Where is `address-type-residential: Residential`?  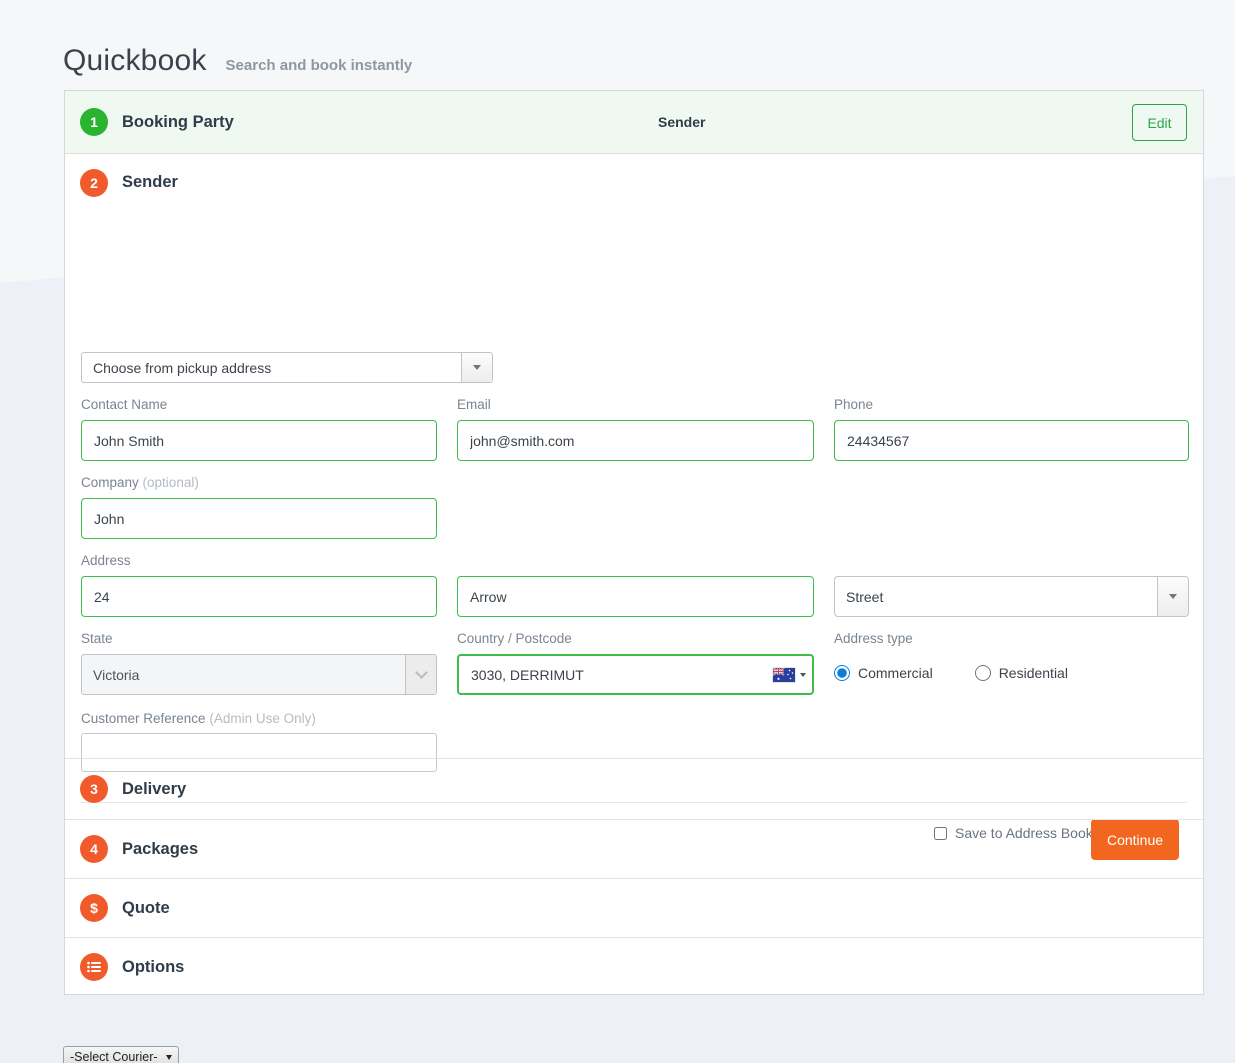 address-type-residential: Residential is located at coordinates (1021, 673).